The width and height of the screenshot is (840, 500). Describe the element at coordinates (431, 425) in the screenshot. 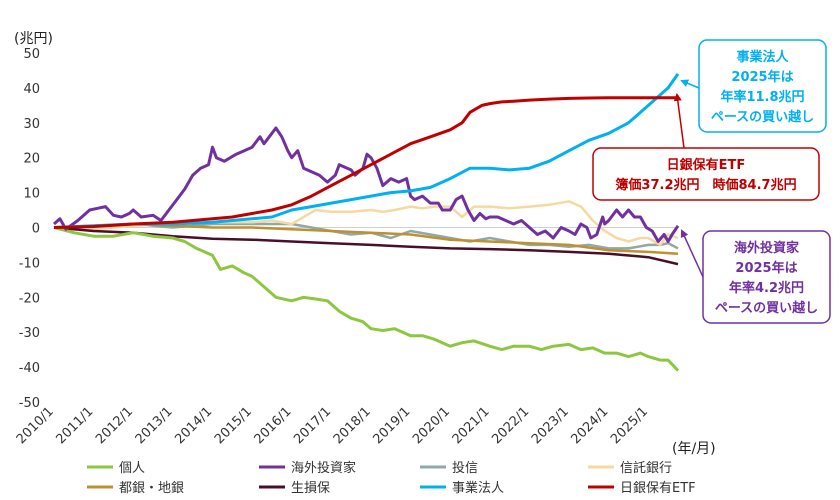

I see `x-tick-label: 2020/1` at that location.